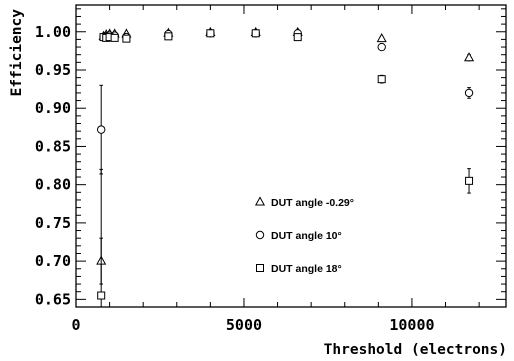 Image resolution: width=514 pixels, height=361 pixels. I want to click on x-tick-label: 0, so click(75, 325).